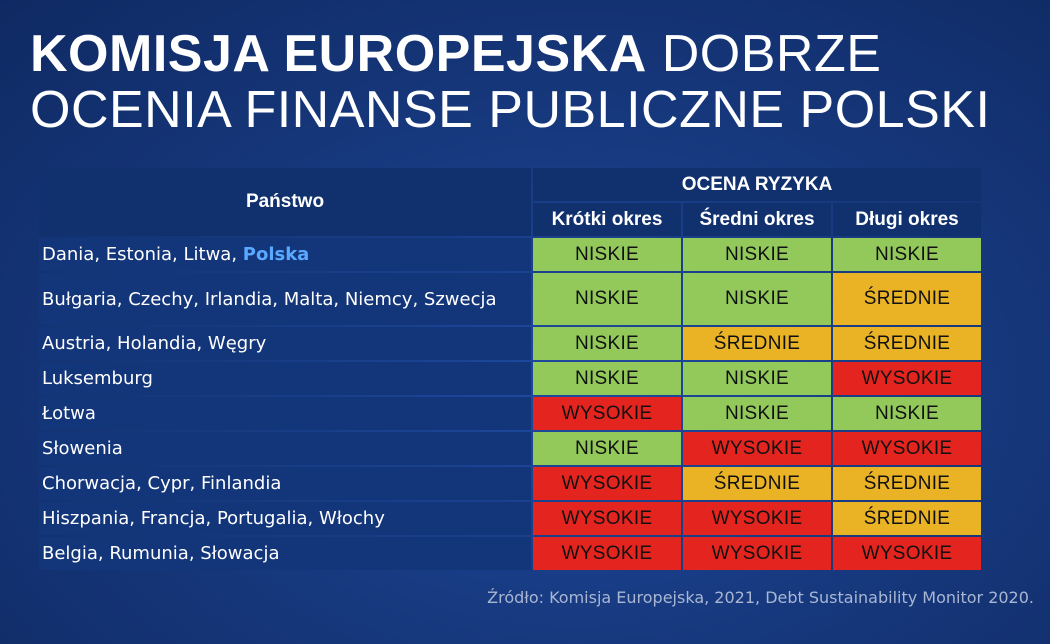 This screenshot has height=644, width=1050. I want to click on table-row: Luksemburg NISKIE NISKIE WYSOKIE, so click(510, 378).